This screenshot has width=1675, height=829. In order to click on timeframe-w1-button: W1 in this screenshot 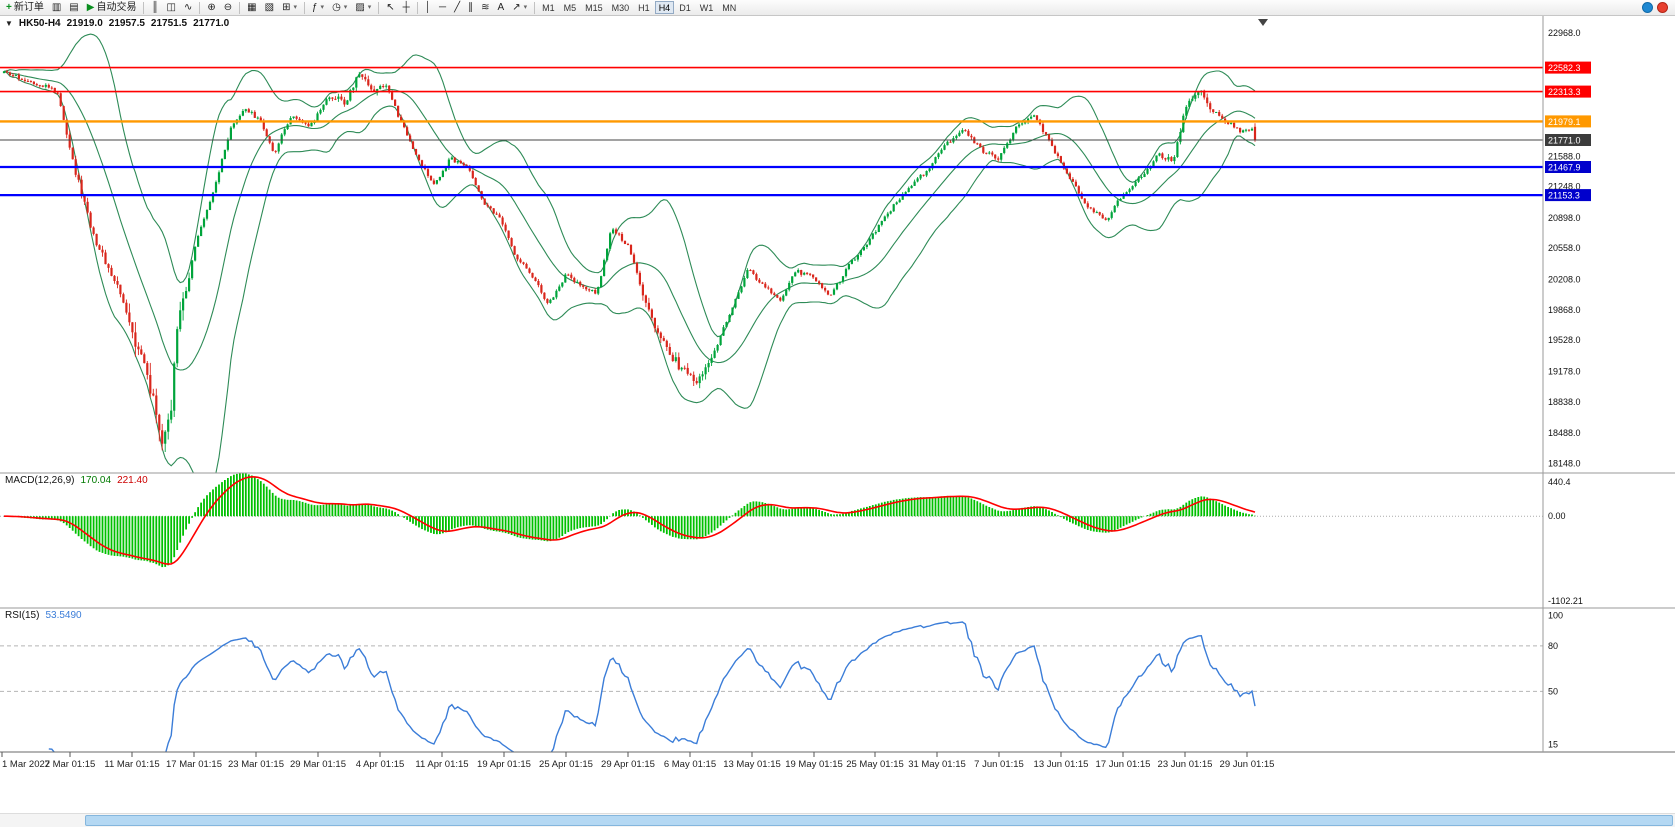, I will do `click(707, 7)`.